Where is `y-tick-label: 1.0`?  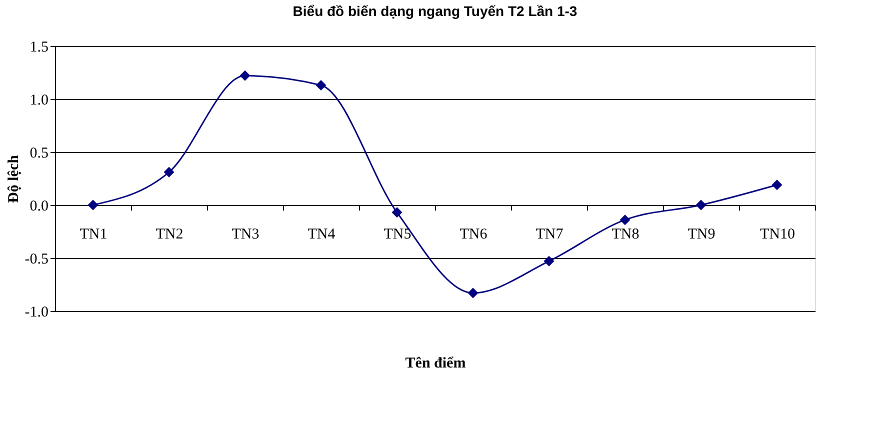 y-tick-label: 1.0 is located at coordinates (39, 100).